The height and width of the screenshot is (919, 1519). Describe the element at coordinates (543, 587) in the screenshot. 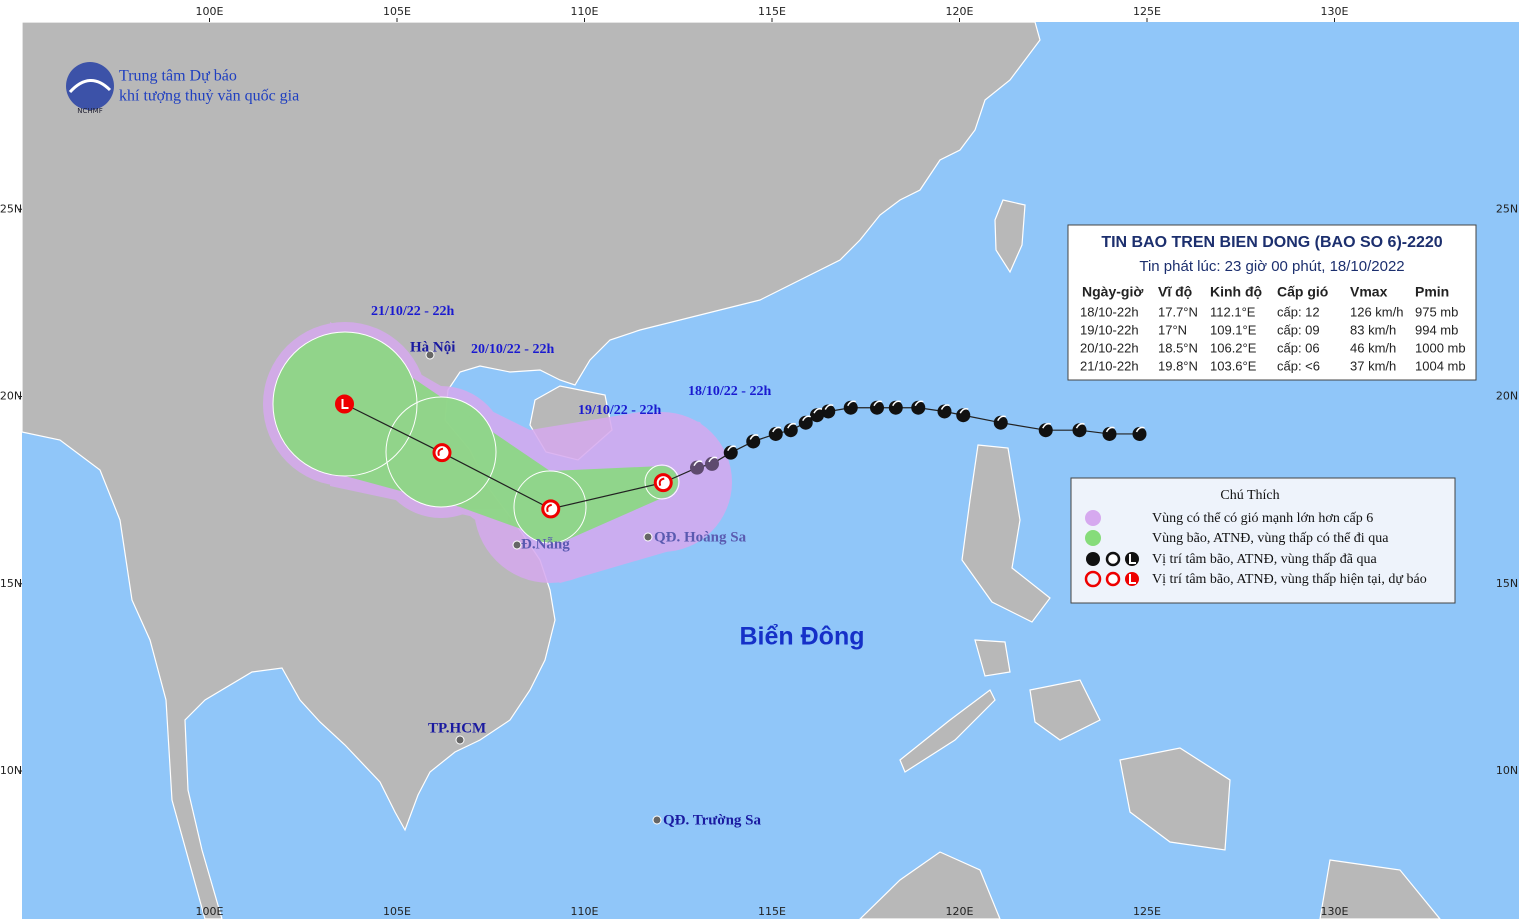

I see `place-dots` at that location.